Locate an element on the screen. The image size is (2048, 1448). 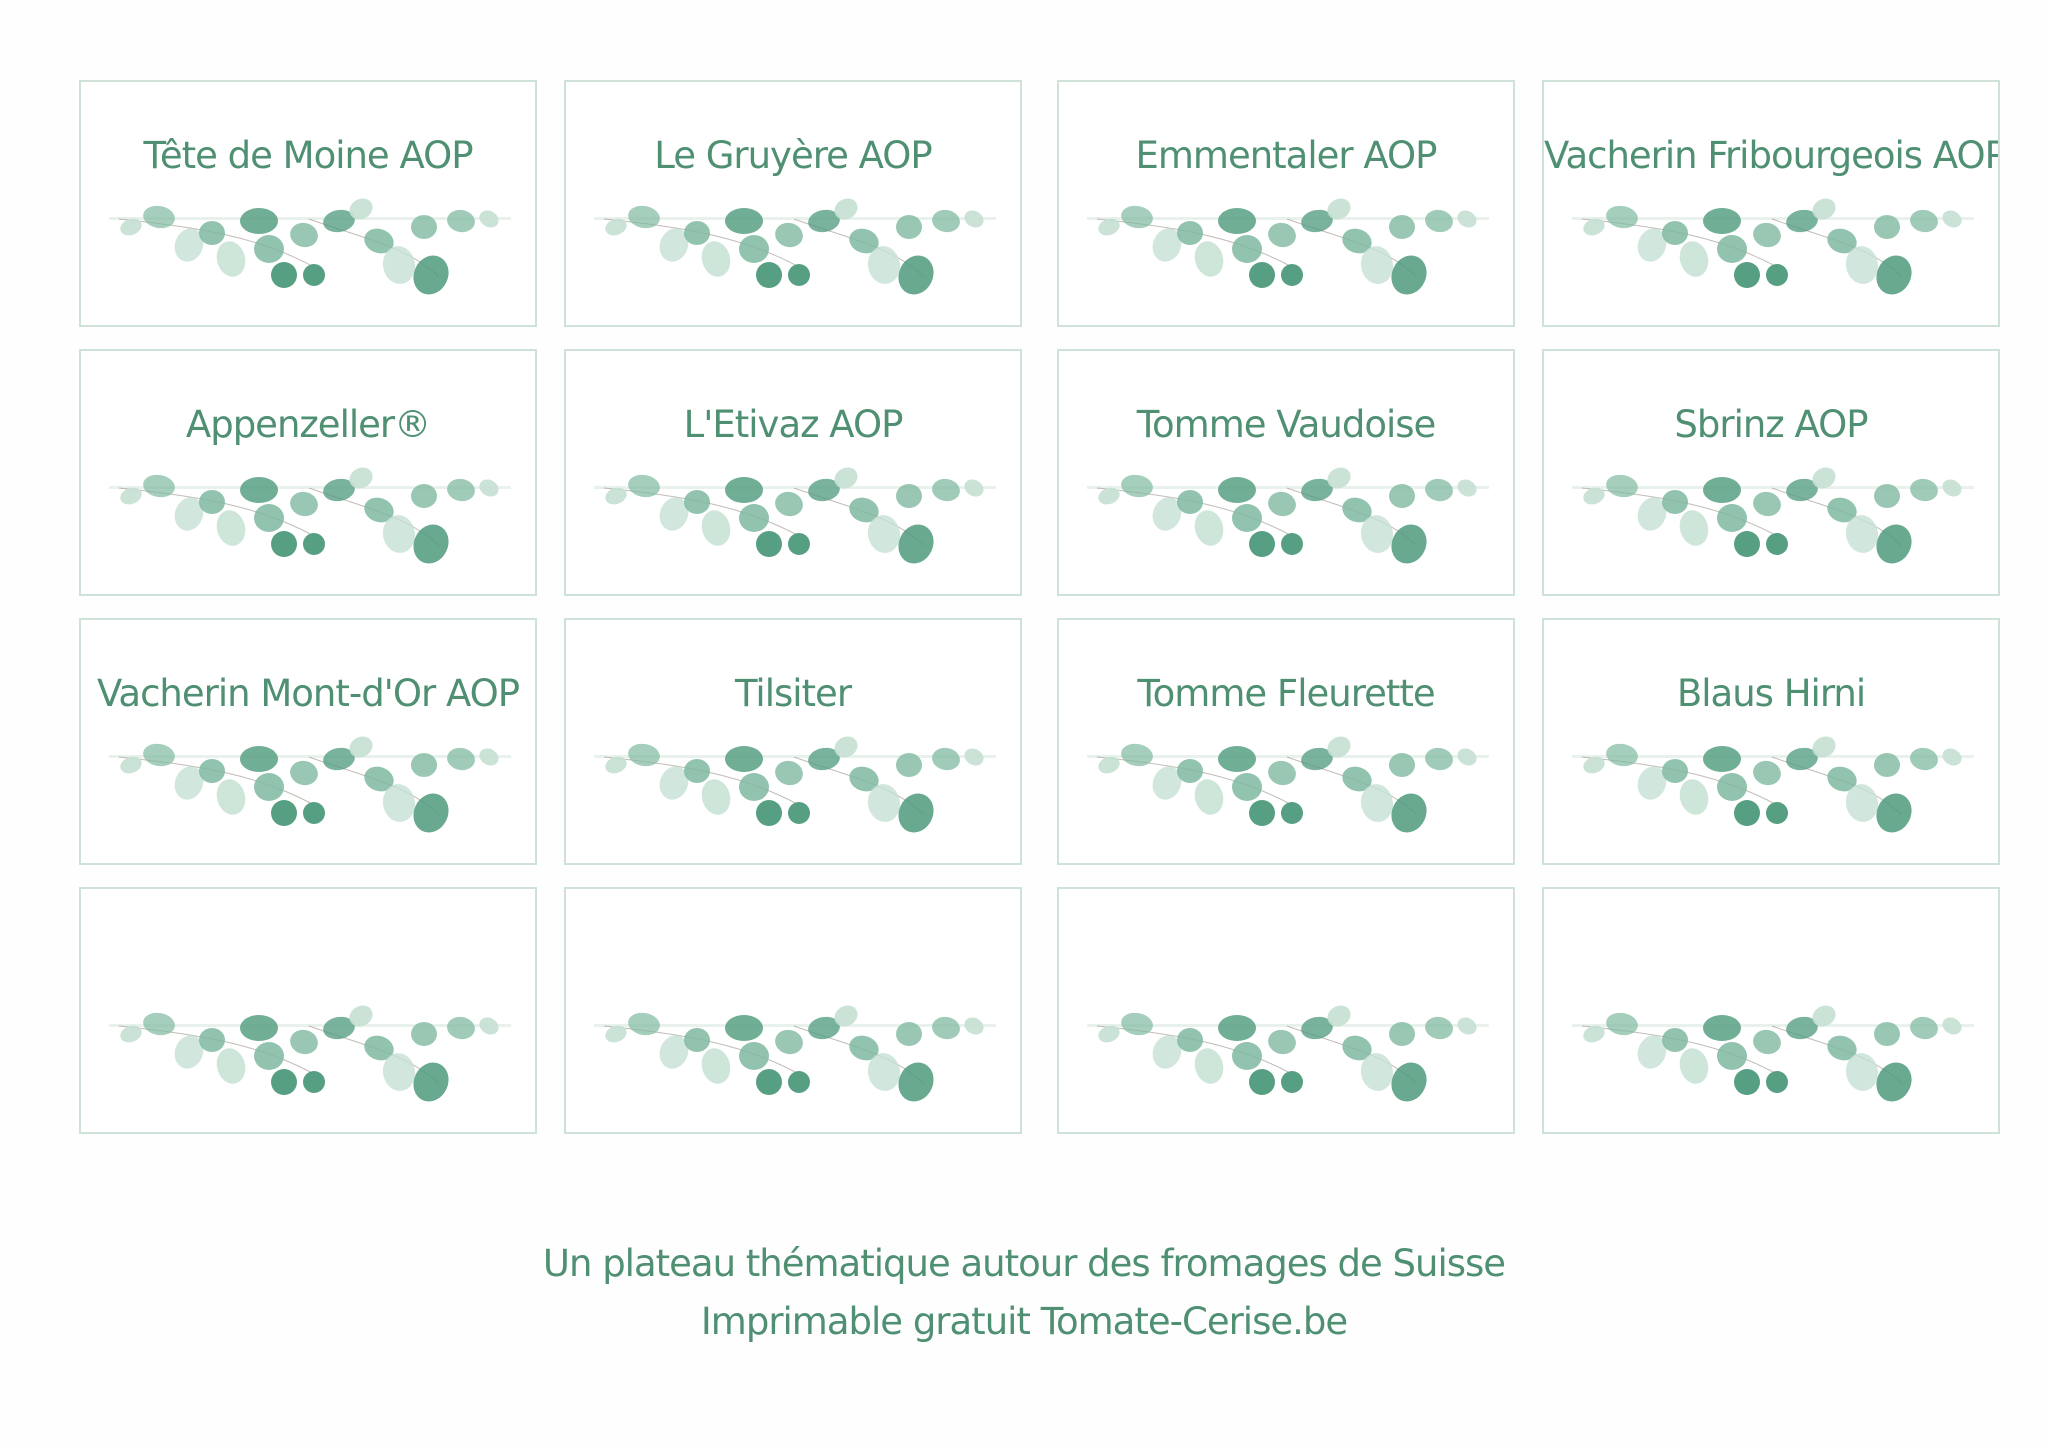
card-label: Appenzeller® is located at coordinates (308, 424).